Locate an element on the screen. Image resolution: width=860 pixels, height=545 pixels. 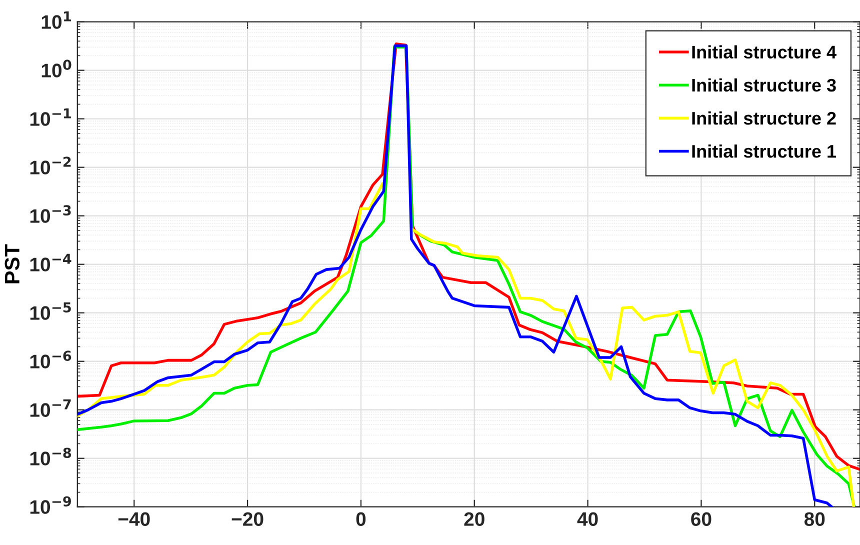
x-tick-label: −20 is located at coordinates (248, 519).